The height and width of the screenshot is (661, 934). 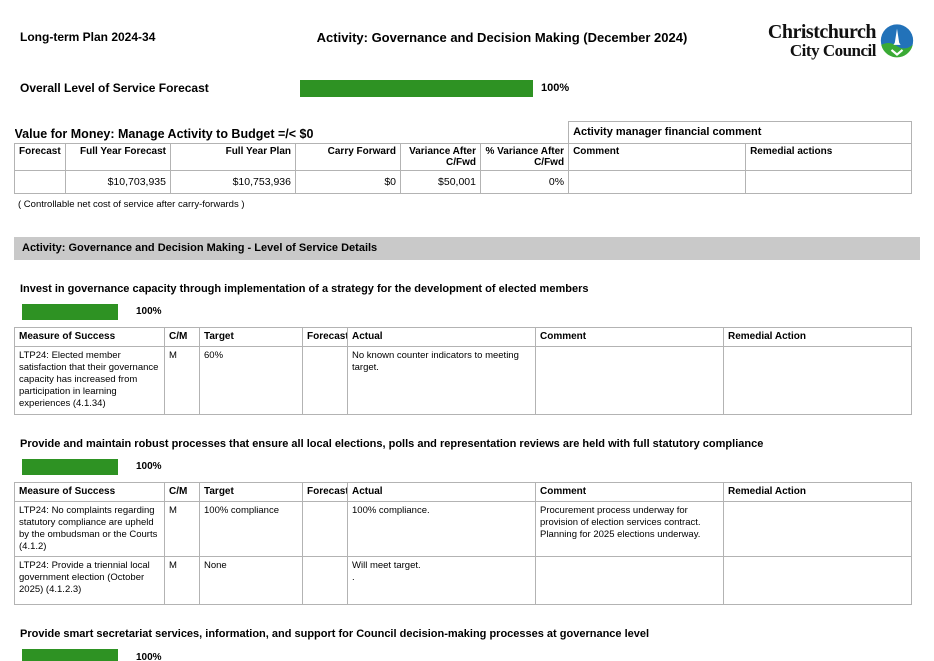 I want to click on section-2-bar, so click(x=70, y=466).